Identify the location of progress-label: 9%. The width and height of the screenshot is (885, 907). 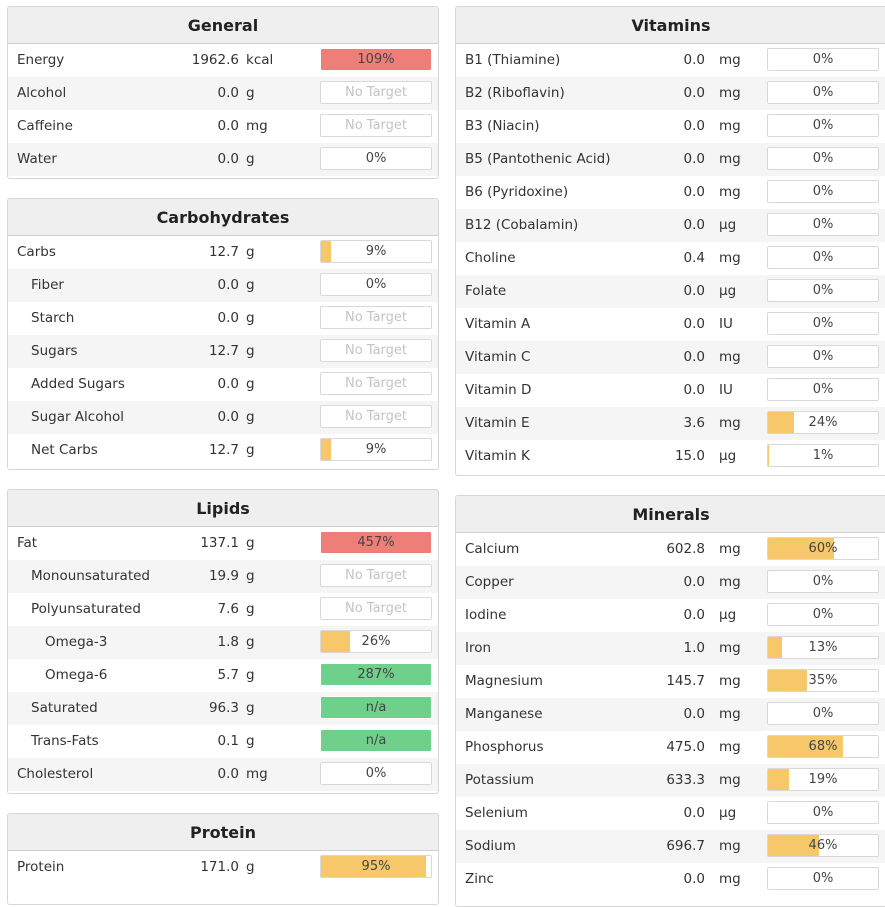
(376, 251).